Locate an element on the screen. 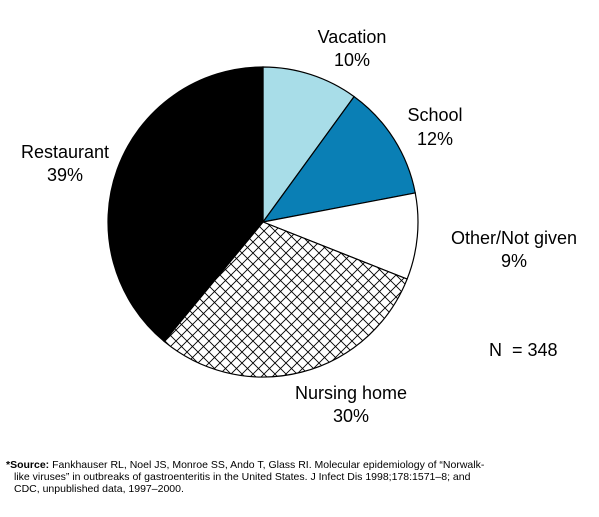  footnote-line-3: CDC, unpublished data, 1997–2000. is located at coordinates (99, 489).